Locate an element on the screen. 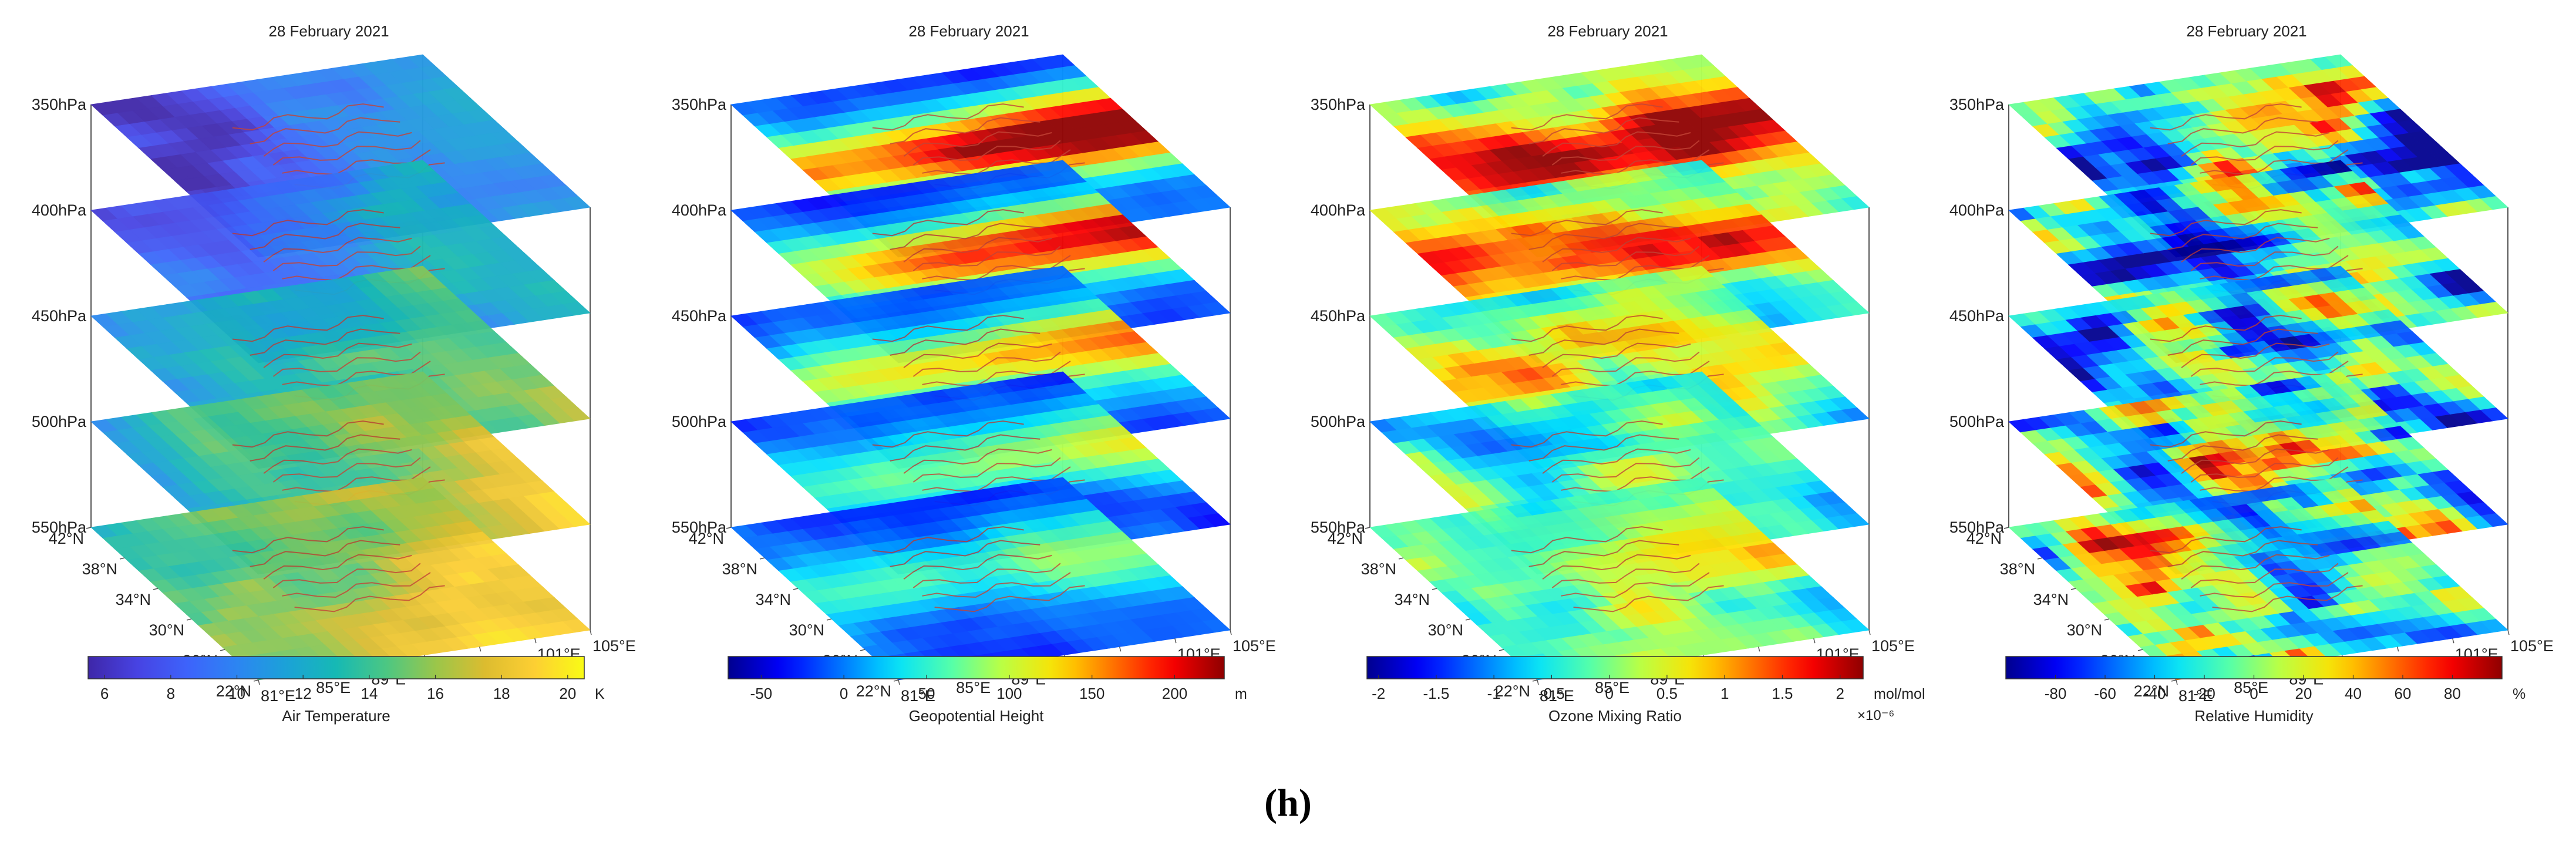  colorbar-unit: m is located at coordinates (1241, 694).